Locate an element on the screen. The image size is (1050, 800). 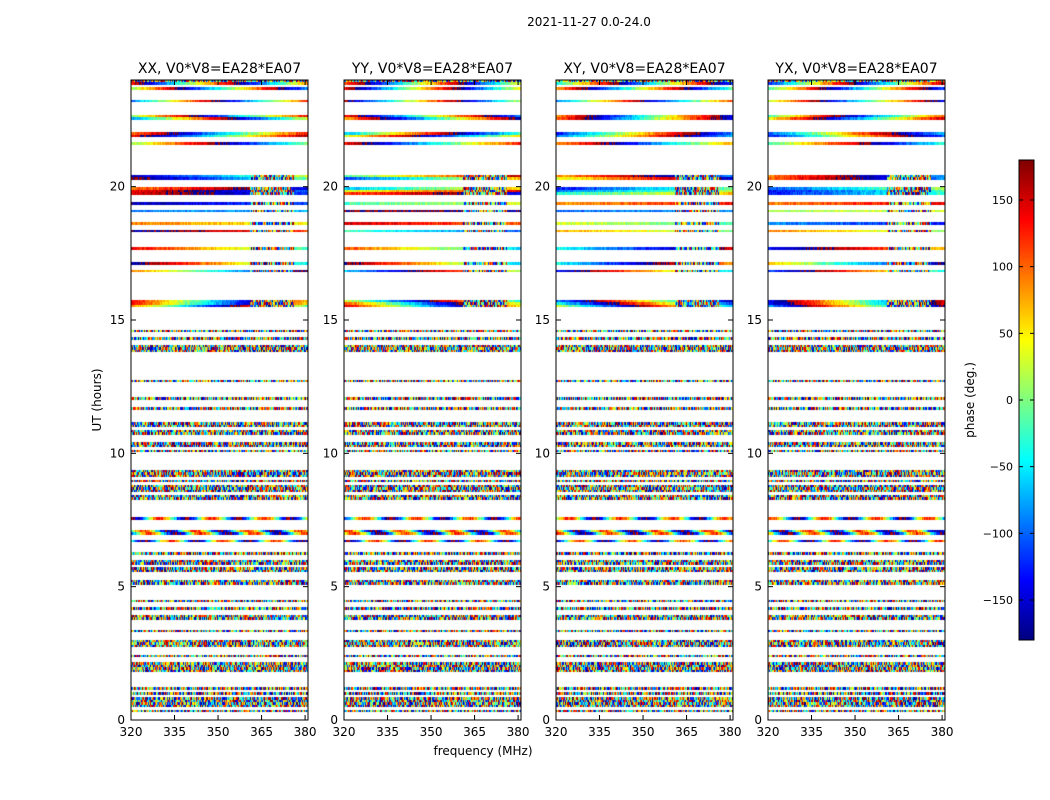
colorbar-tick-label: −150 is located at coordinates (998, 600).